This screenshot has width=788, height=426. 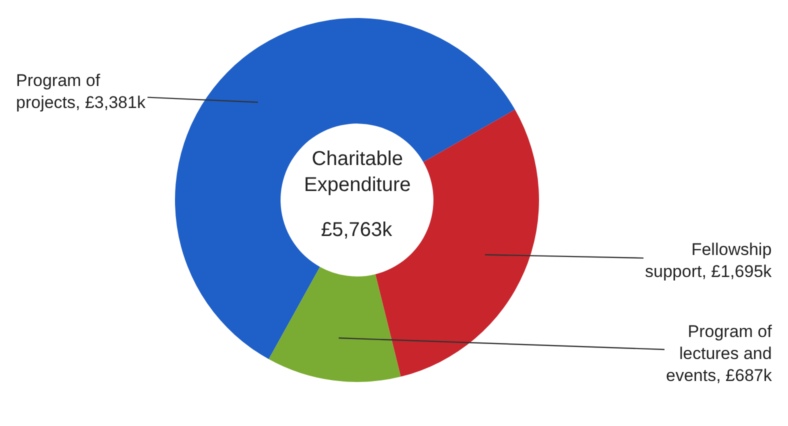 I want to click on slice-label: Program of projects, £3,381k, so click(x=81, y=91).